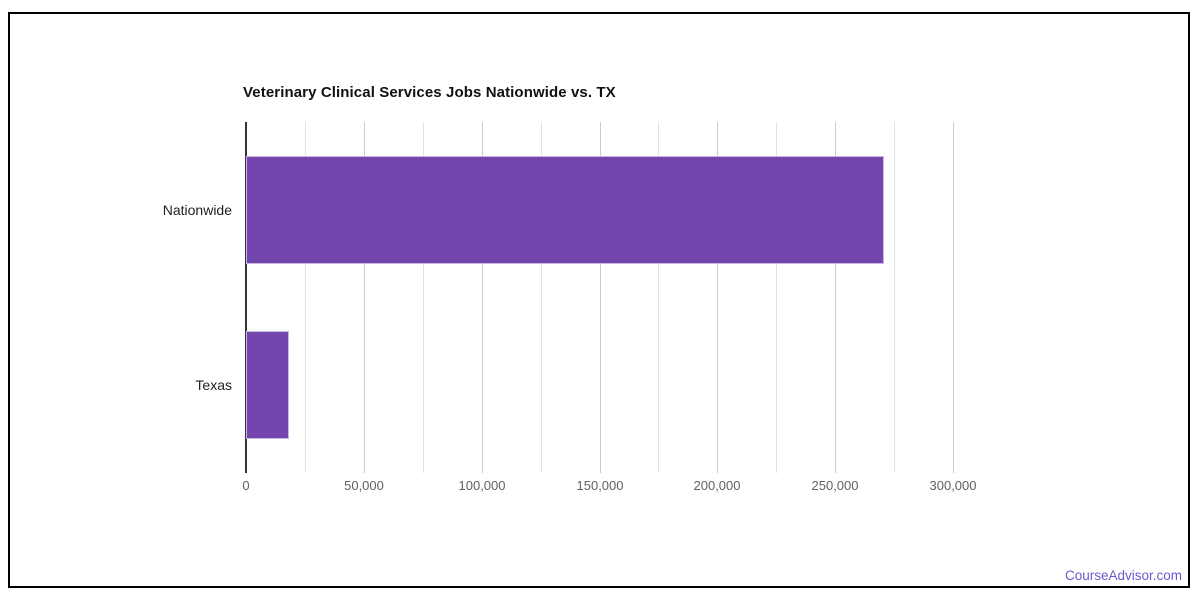  What do you see at coordinates (953, 485) in the screenshot?
I see `x-tick-label: 300,000` at bounding box center [953, 485].